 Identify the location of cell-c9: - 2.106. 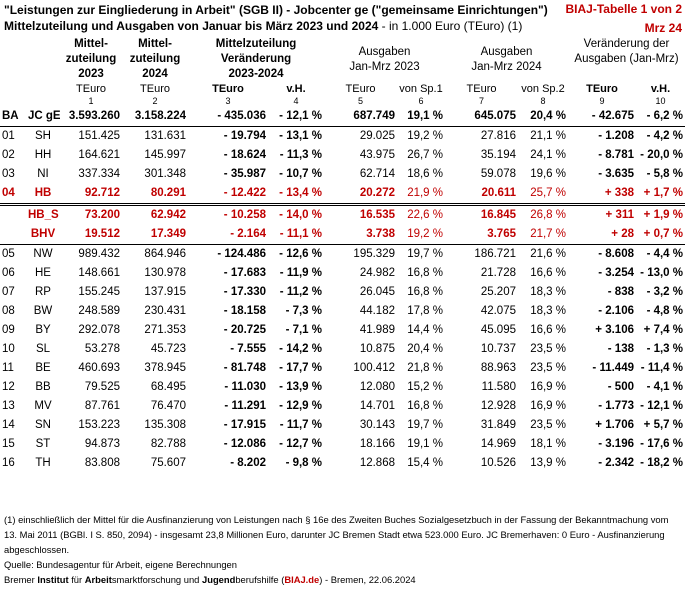
(616, 311).